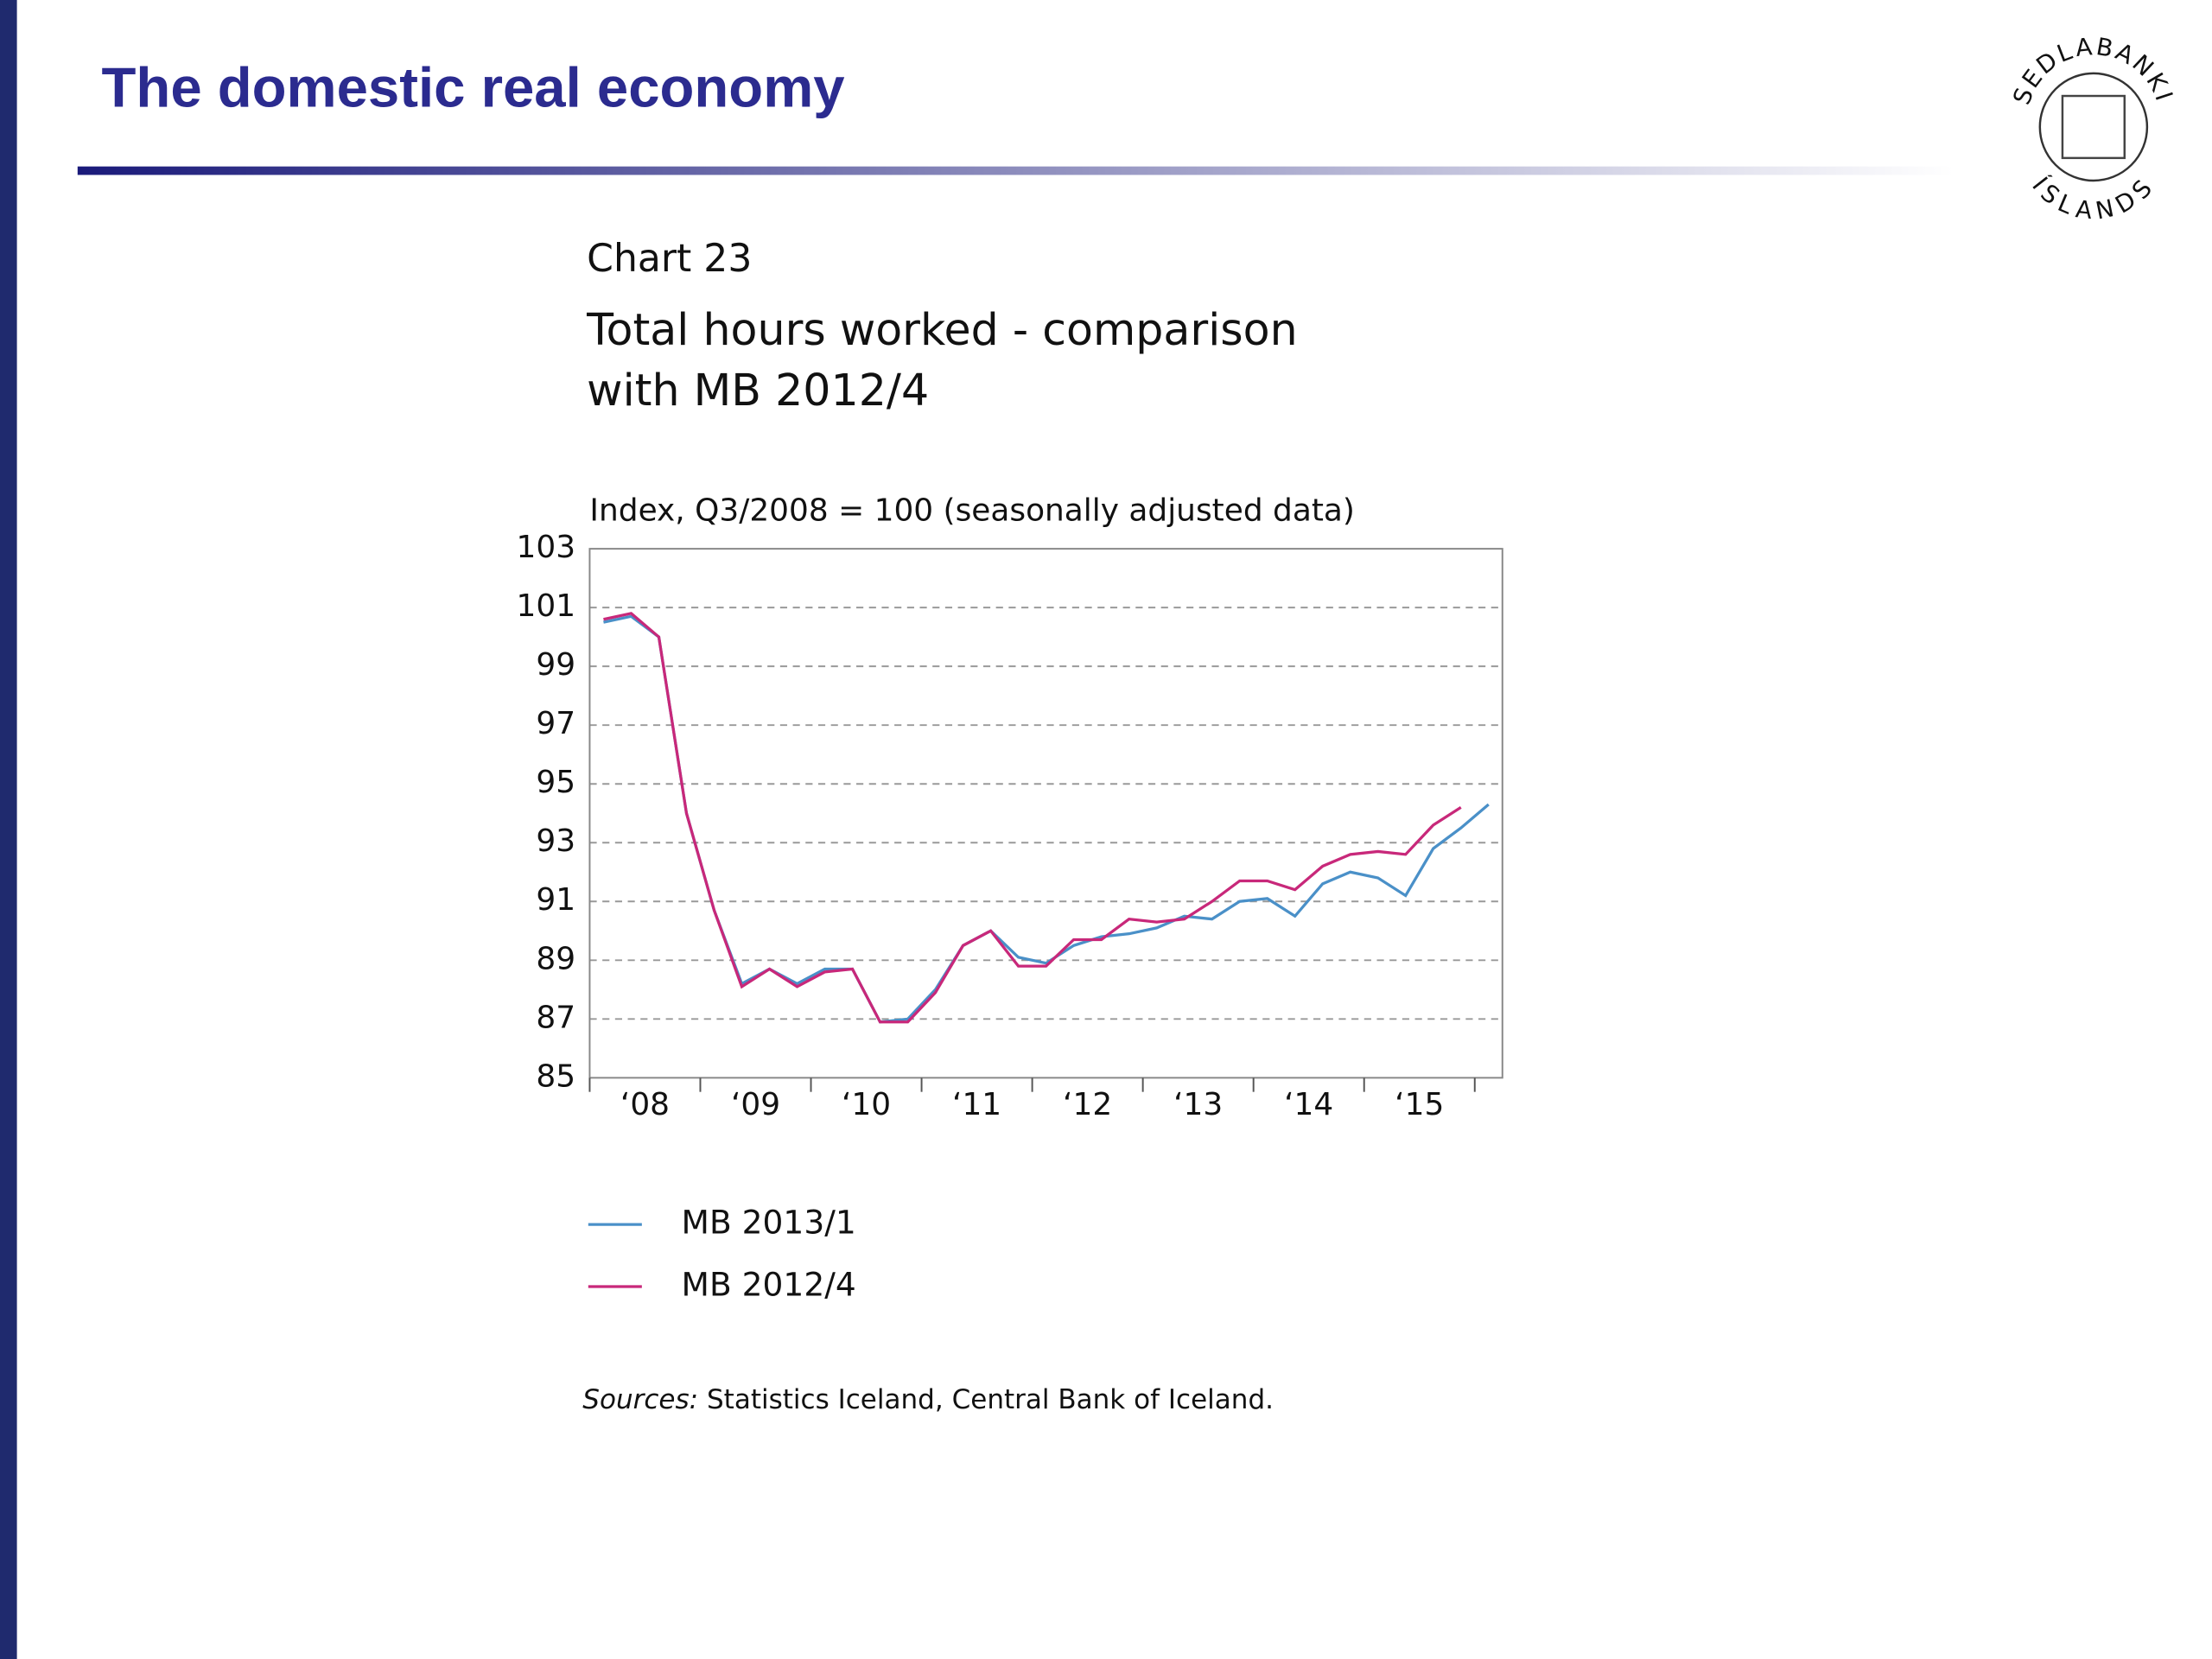 The width and height of the screenshot is (2212, 1659). I want to click on chart-title: Total hours worked - comparison, so click(942, 329).